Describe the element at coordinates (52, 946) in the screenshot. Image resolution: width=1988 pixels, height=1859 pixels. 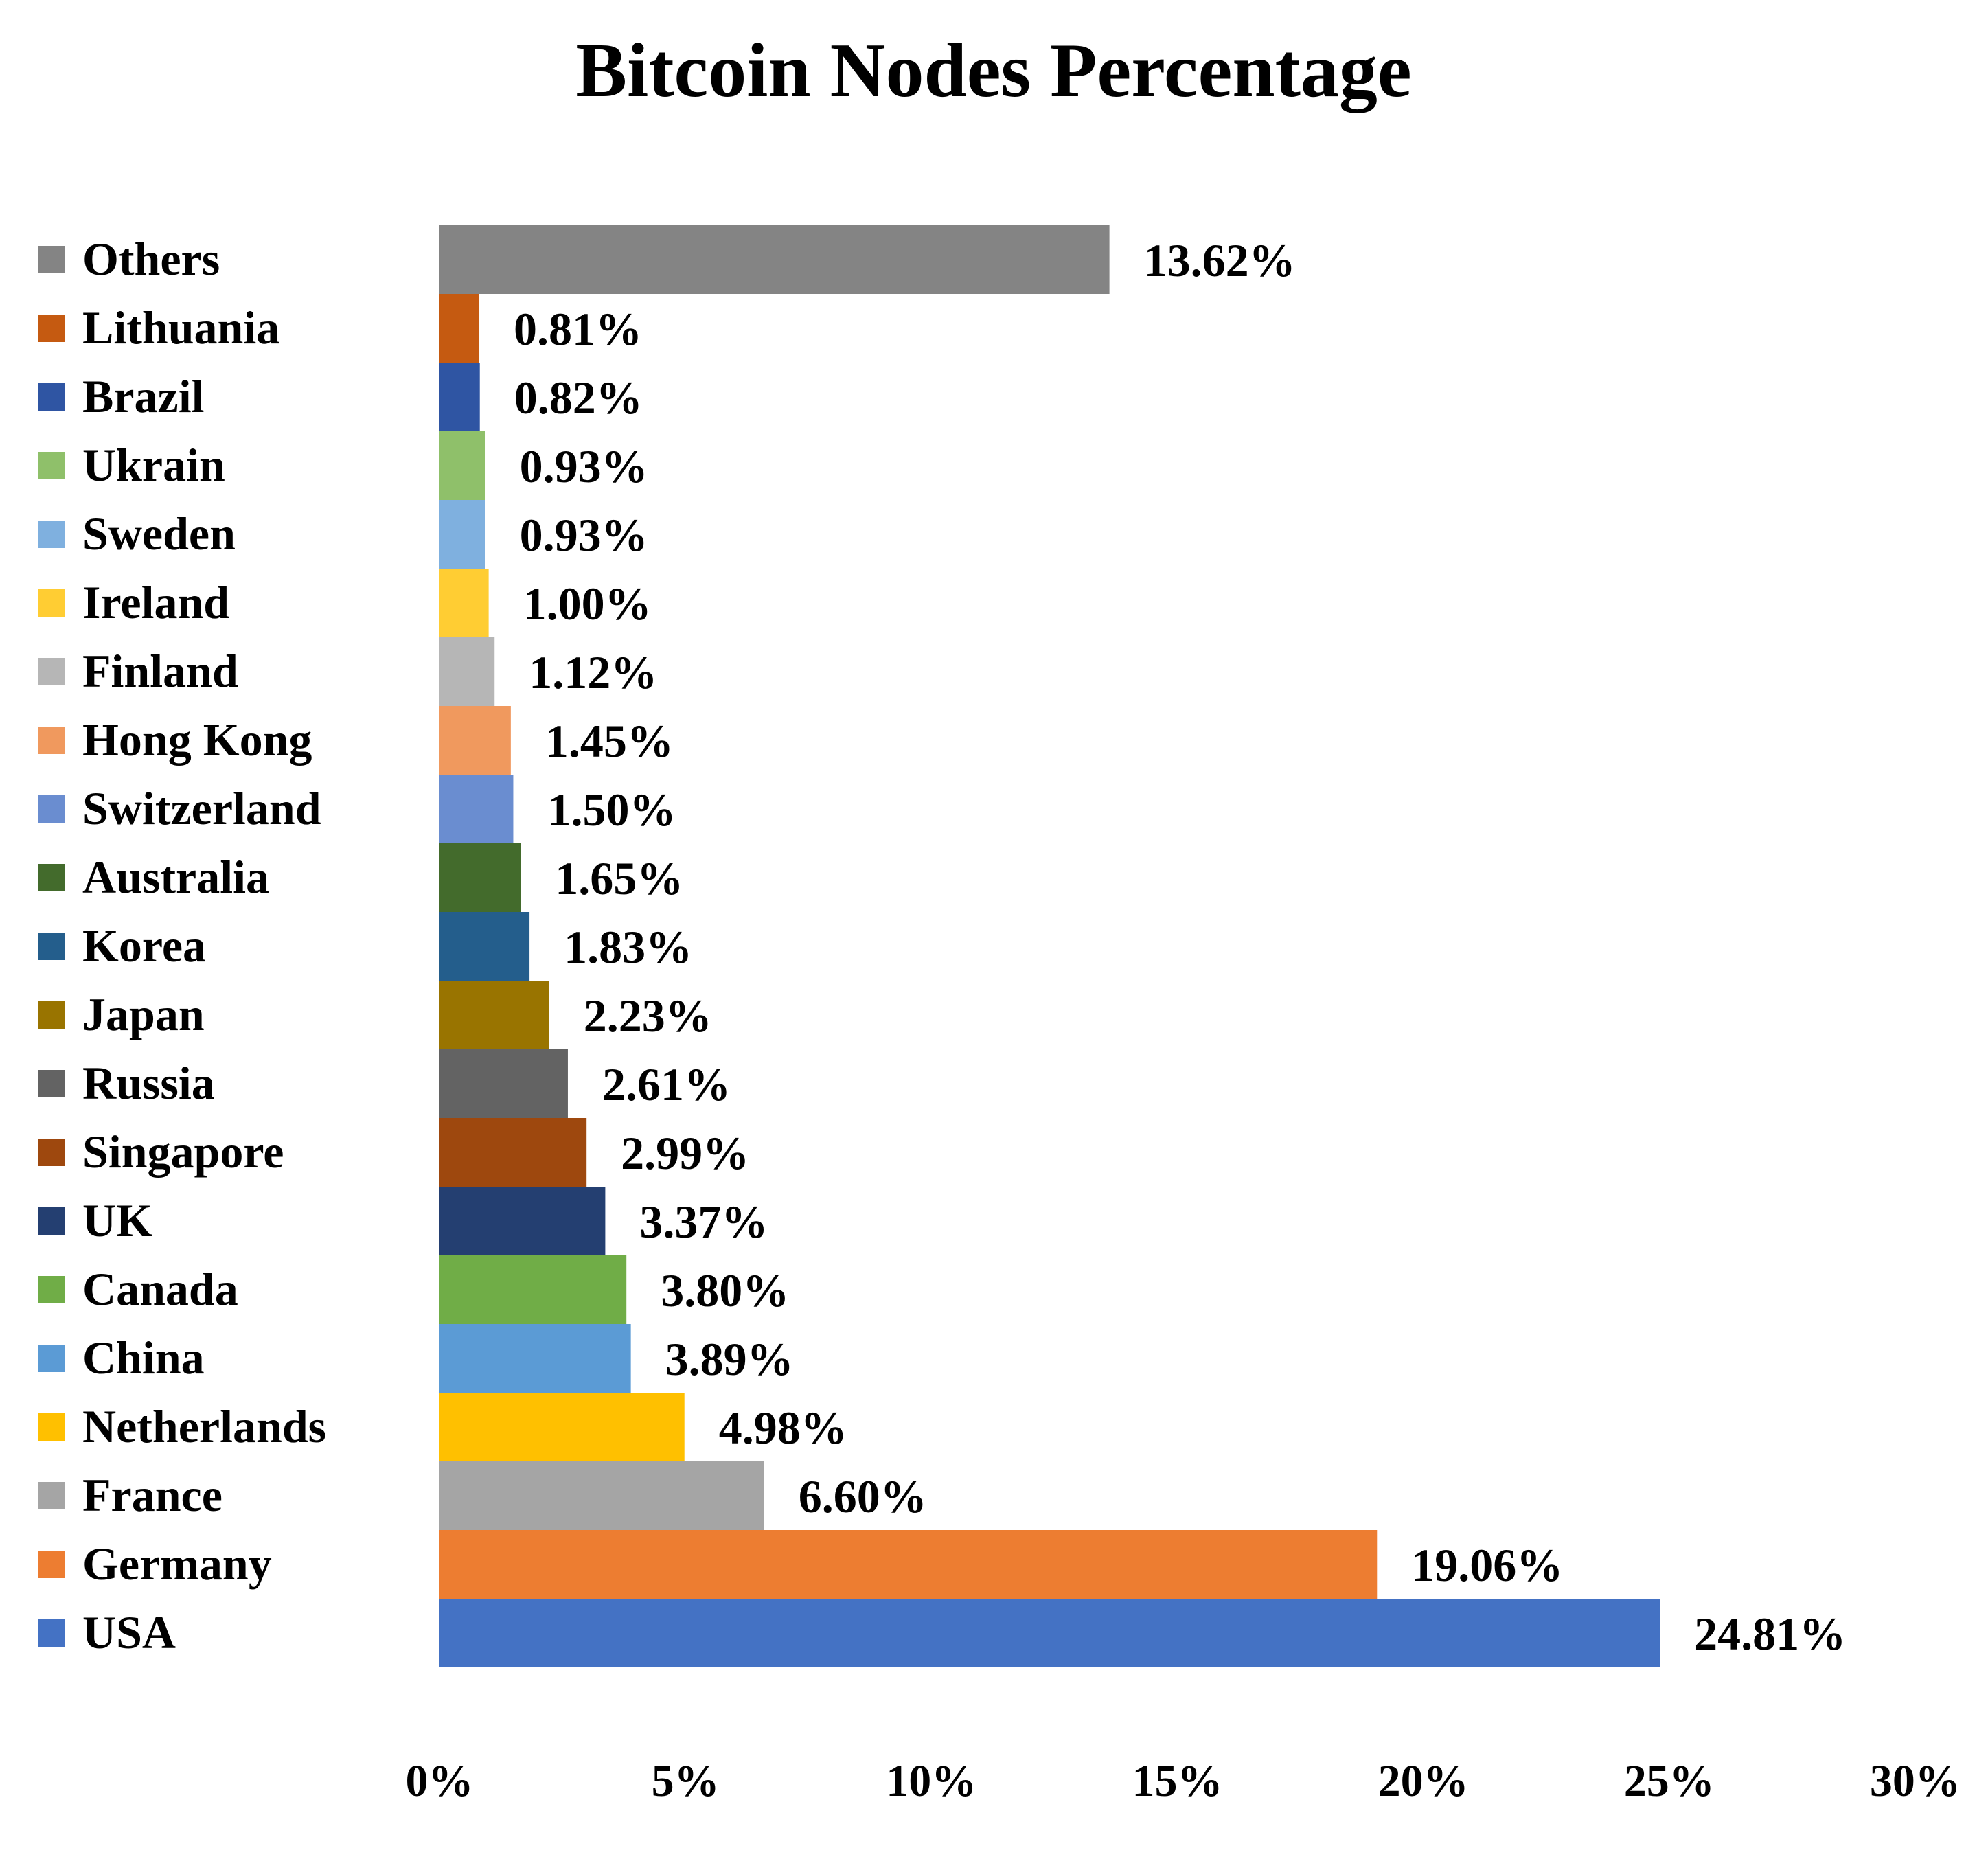
I see `legend-swatch-korea` at that location.